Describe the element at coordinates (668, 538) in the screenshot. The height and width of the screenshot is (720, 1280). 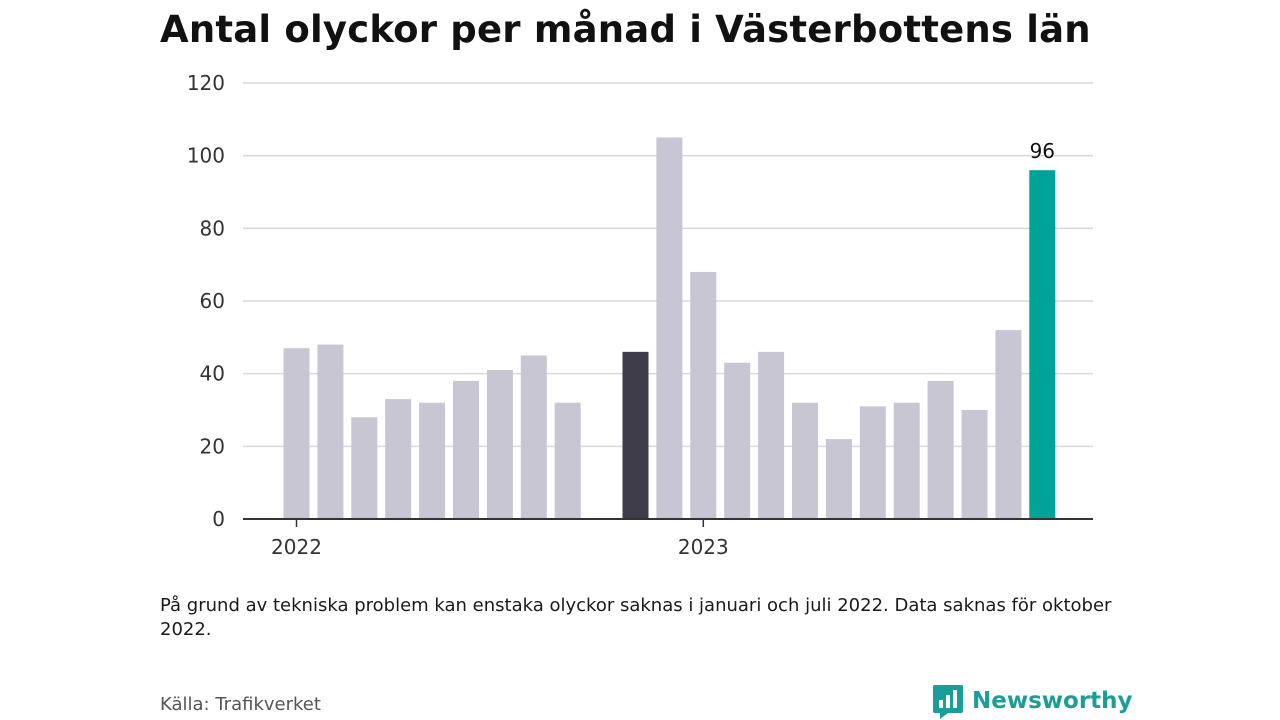
I see `x-axis: 2022 2023` at that location.